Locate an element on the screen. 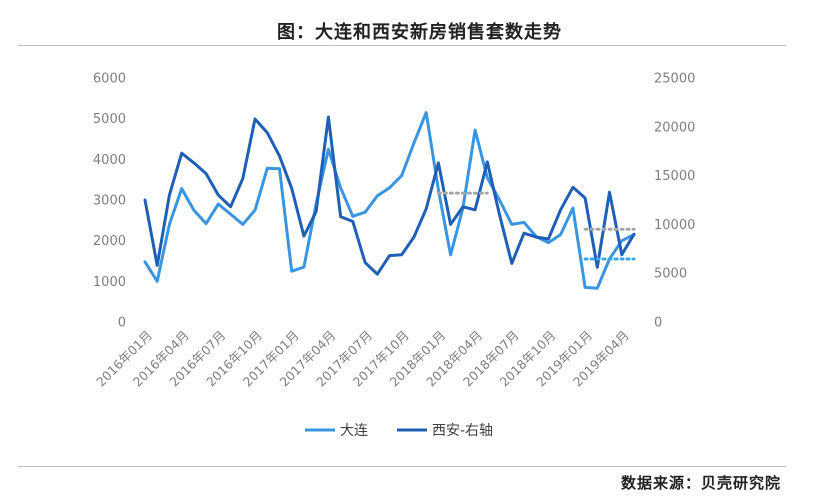 The image size is (839, 504). chart-title: 图：大连和西安新房销售套数走势 is located at coordinates (419, 32).